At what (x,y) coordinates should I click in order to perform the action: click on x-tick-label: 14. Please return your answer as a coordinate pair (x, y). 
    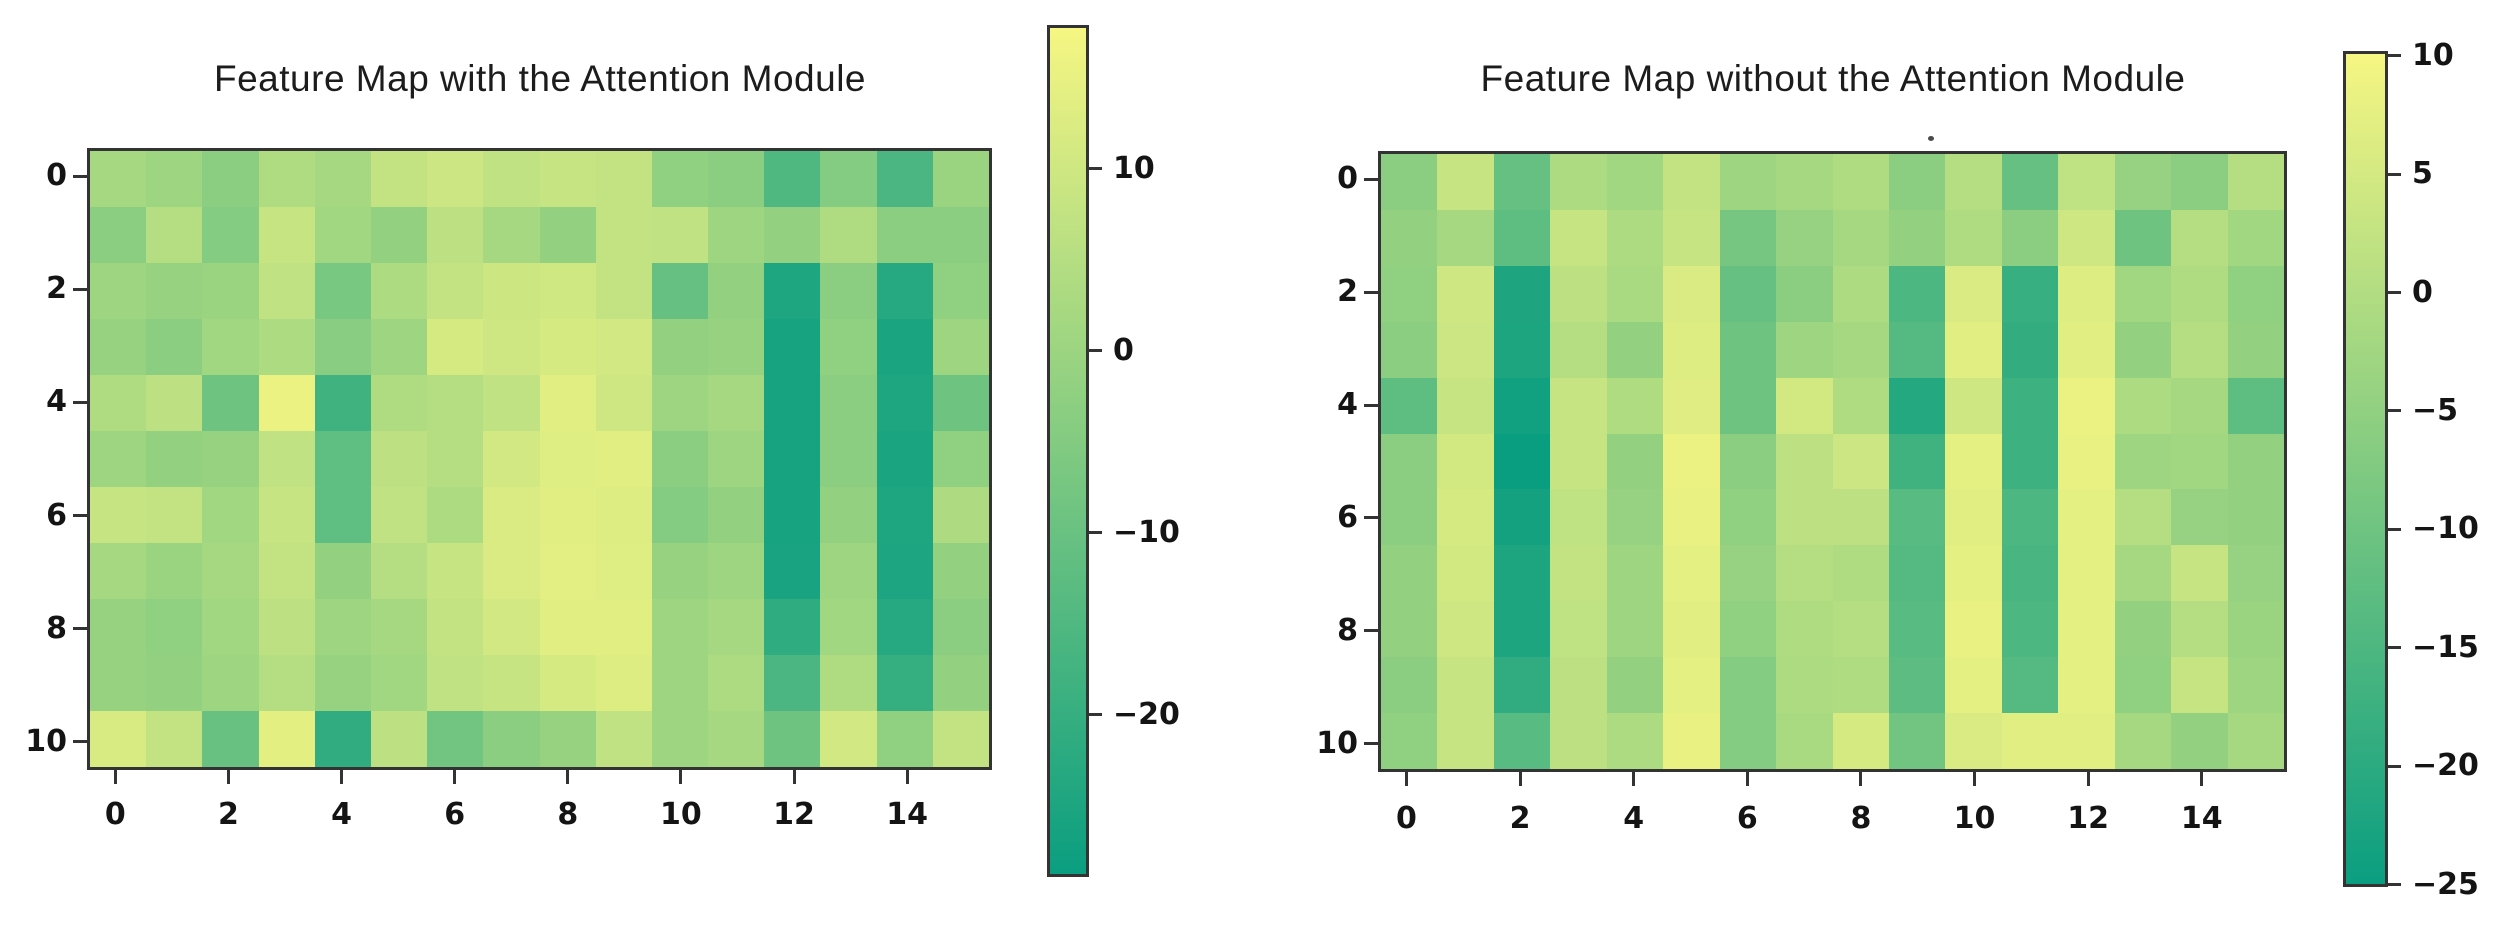
    Looking at the image, I should click on (907, 814).